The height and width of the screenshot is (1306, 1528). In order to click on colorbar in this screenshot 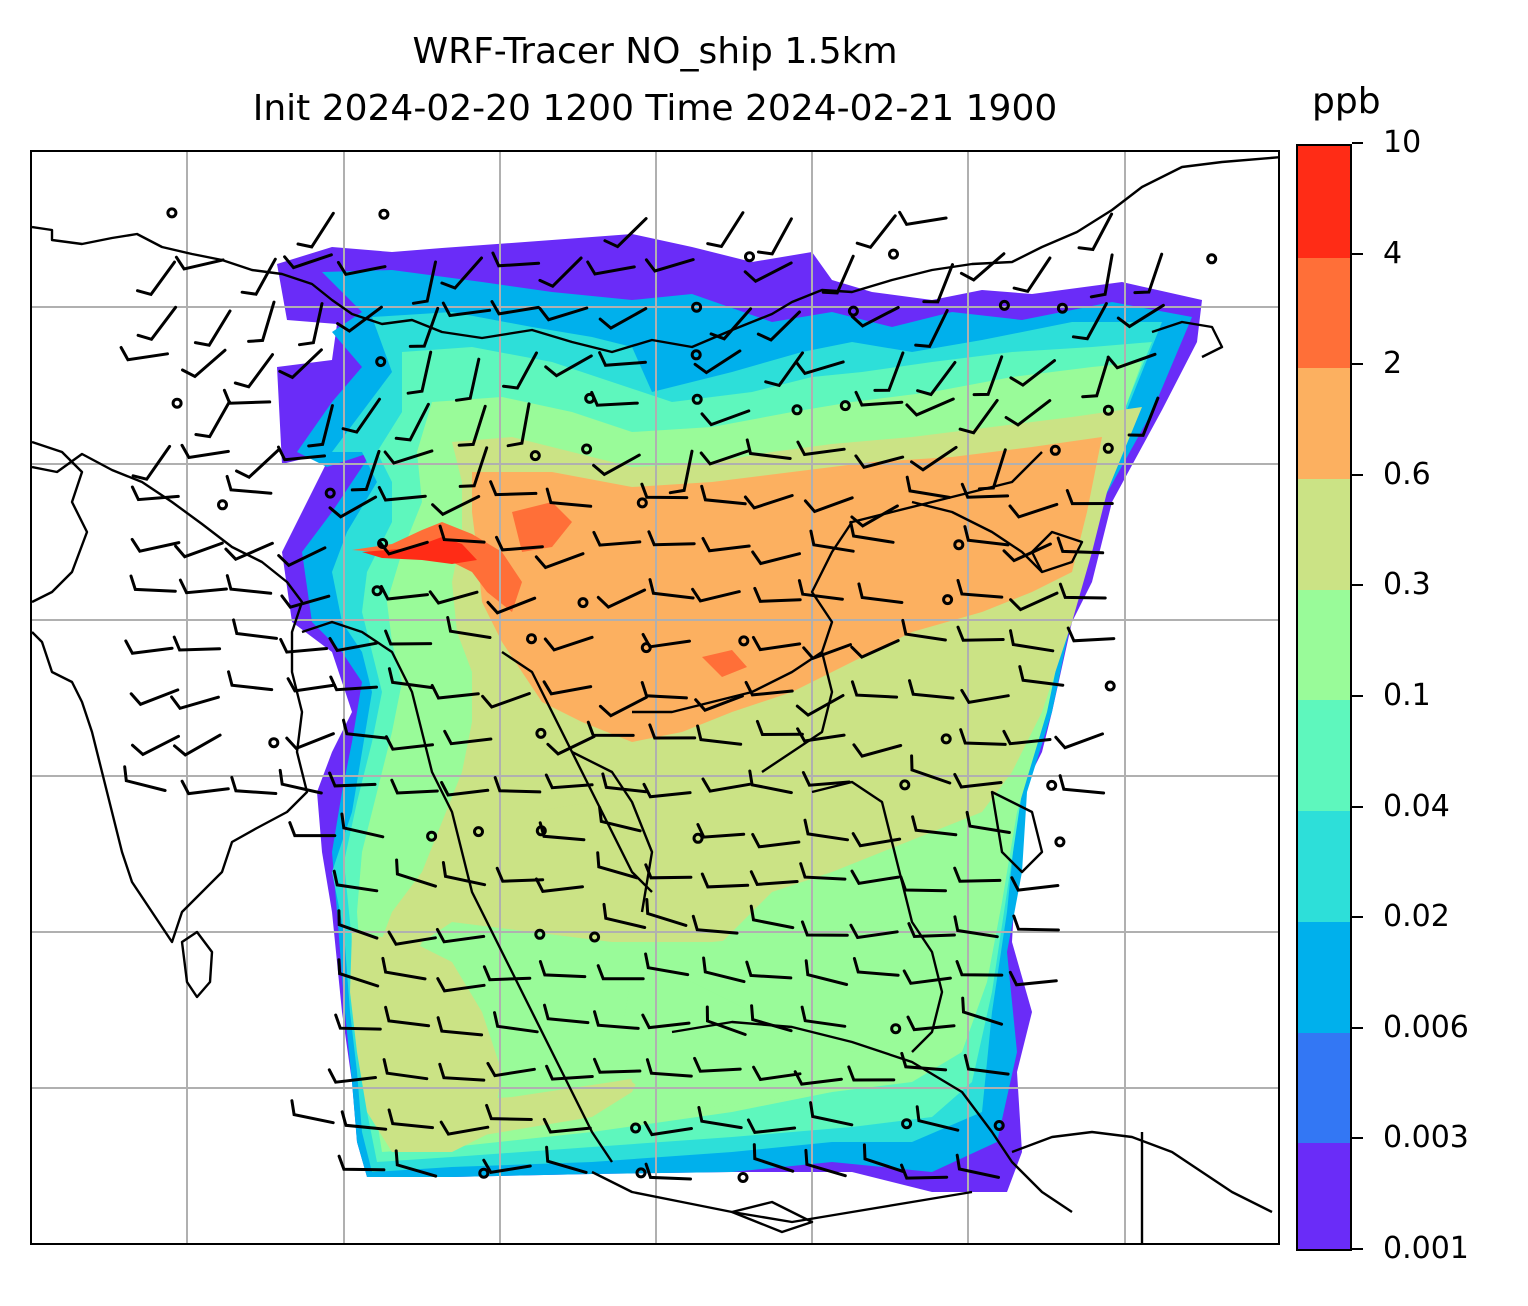, I will do `click(1324, 697)`.